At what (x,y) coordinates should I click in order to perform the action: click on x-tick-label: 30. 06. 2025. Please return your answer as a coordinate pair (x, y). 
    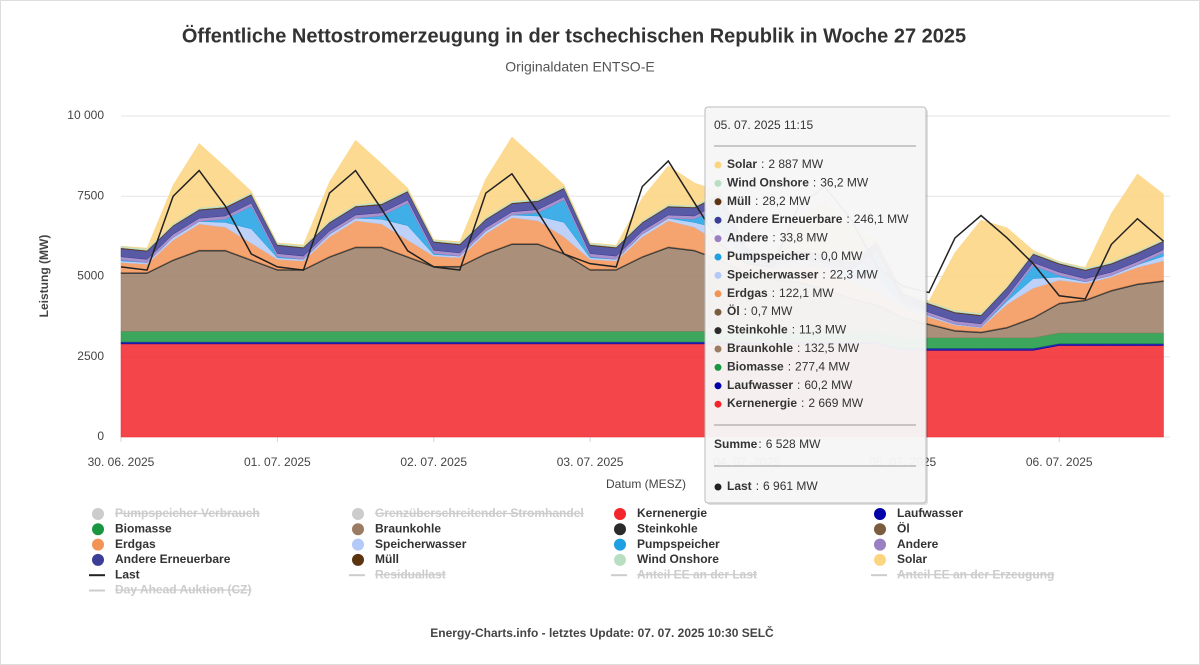
    Looking at the image, I should click on (121, 462).